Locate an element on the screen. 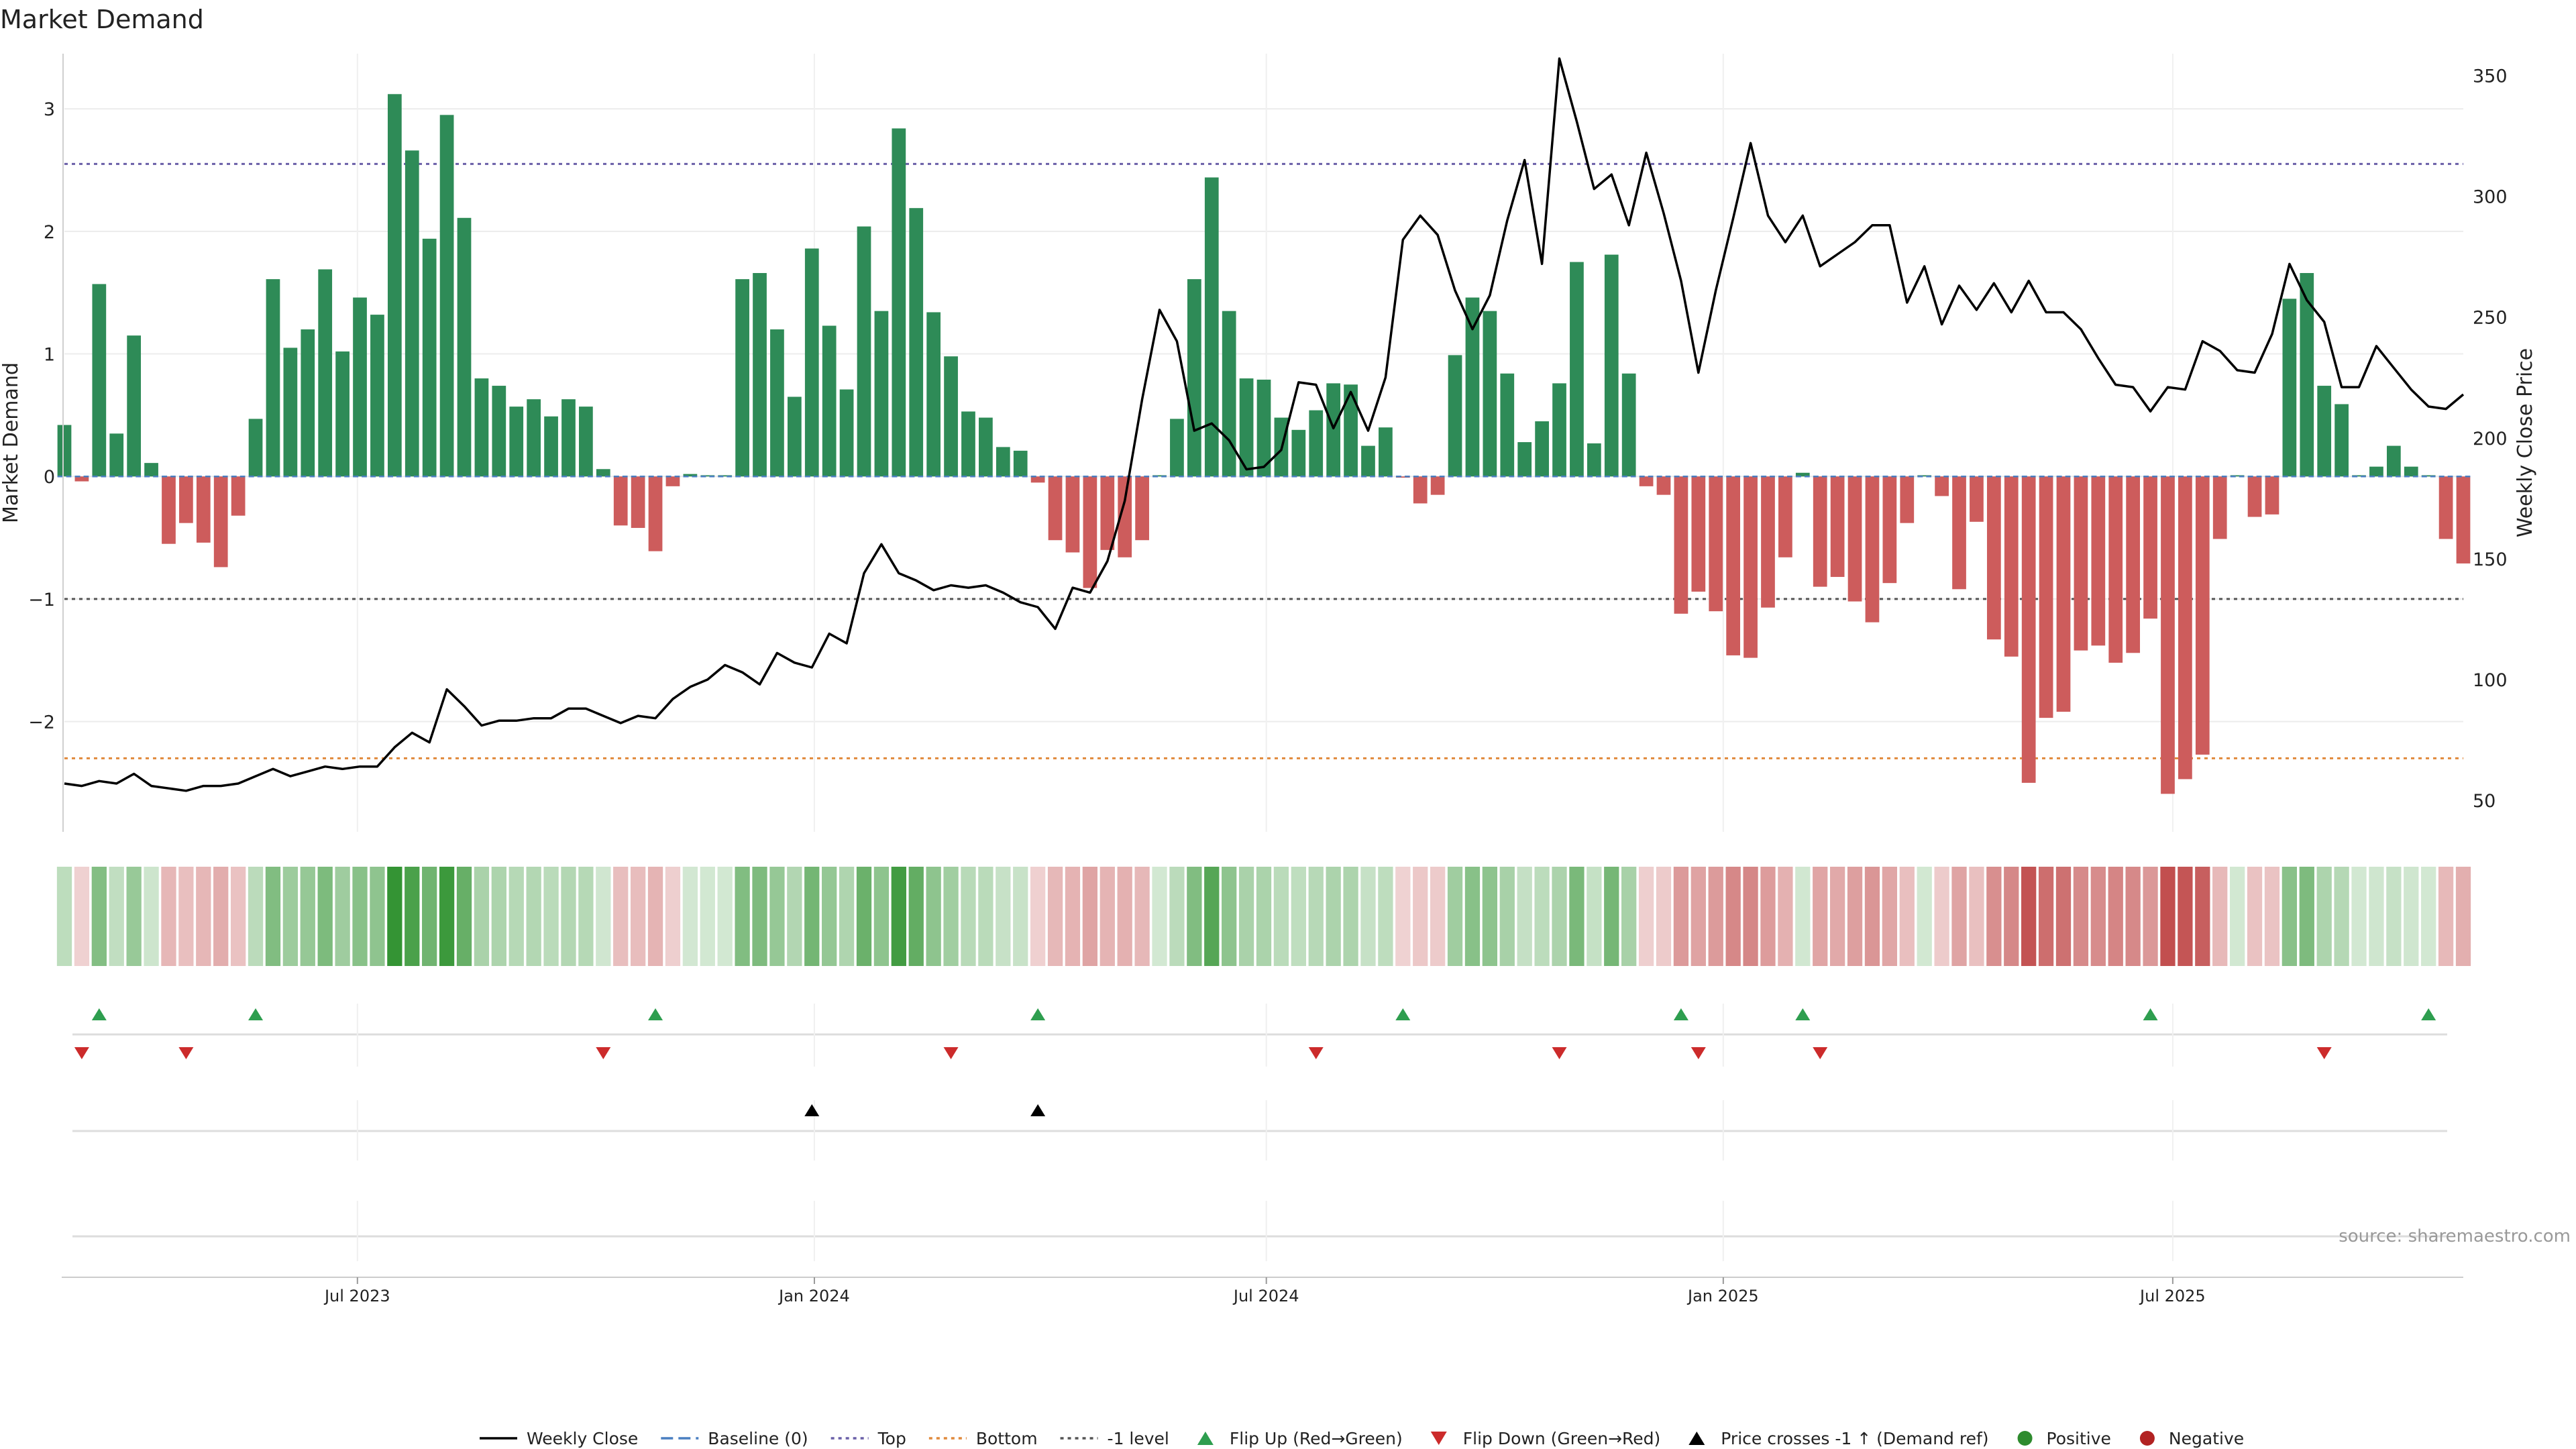  legend-item: Price crosses -1 ↑ (Demand ref) is located at coordinates (1838, 1438).